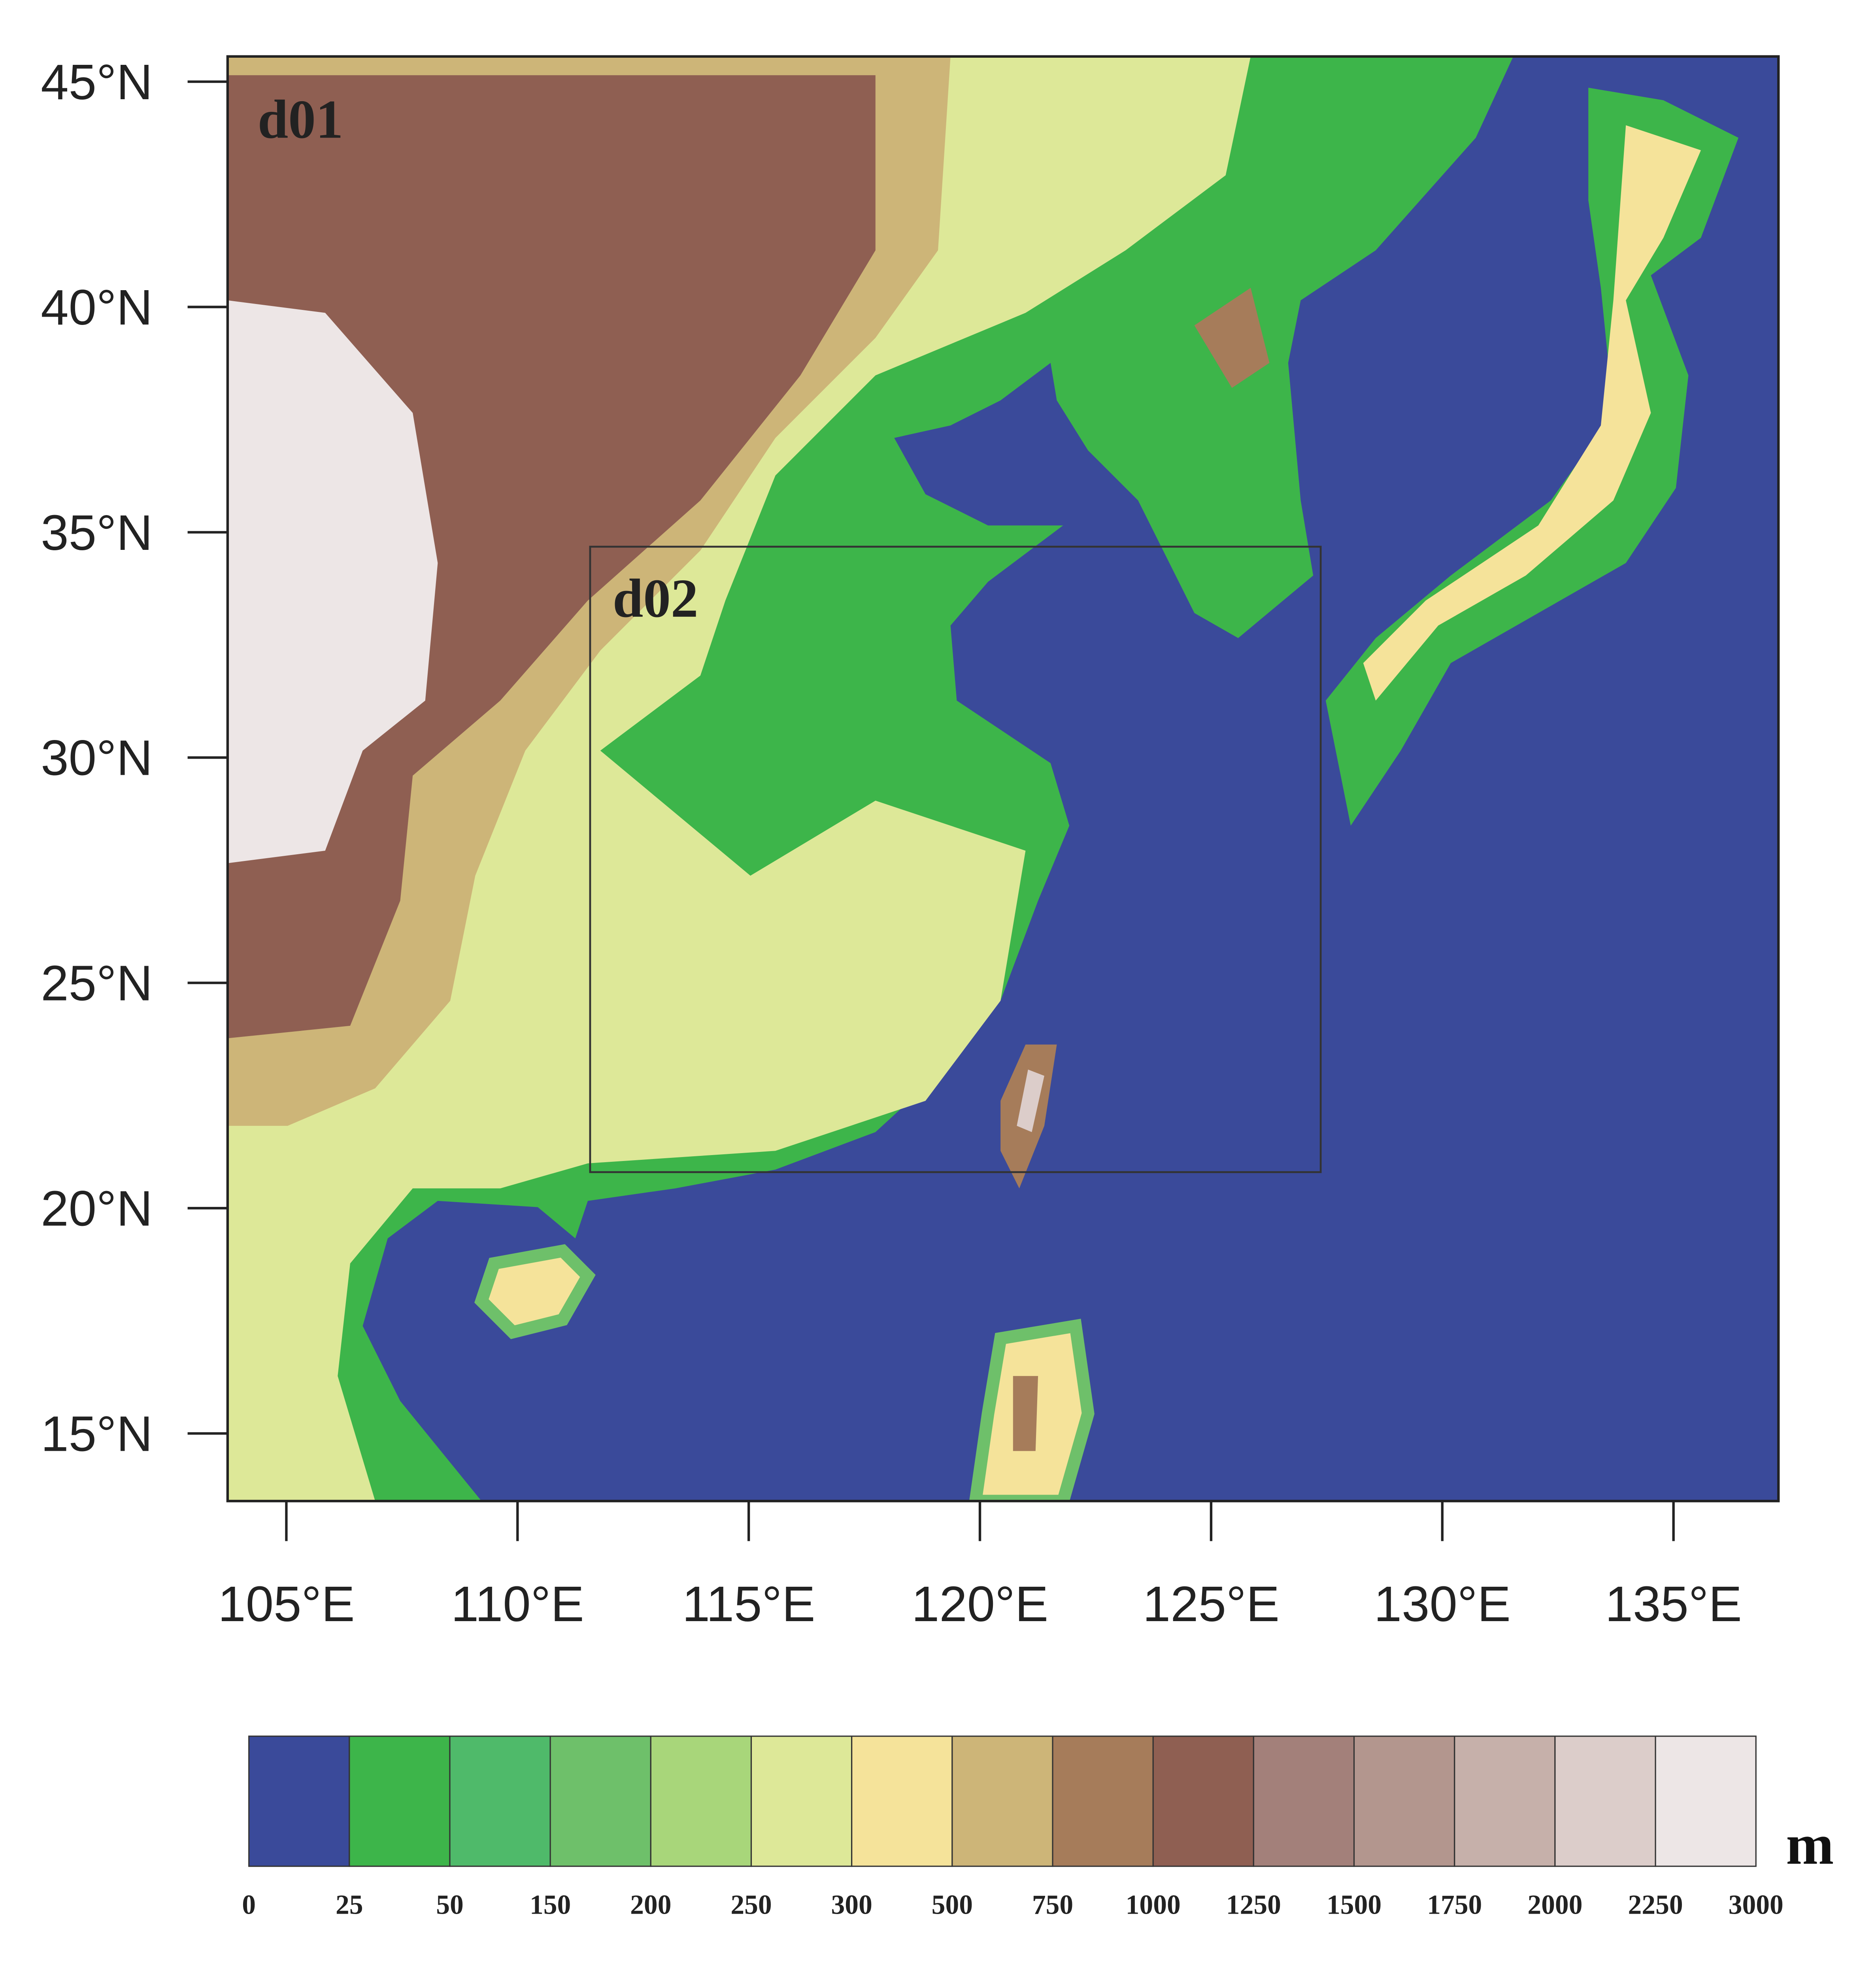  Describe the element at coordinates (1443, 1604) in the screenshot. I see `x-tick-label: 130°E` at that location.